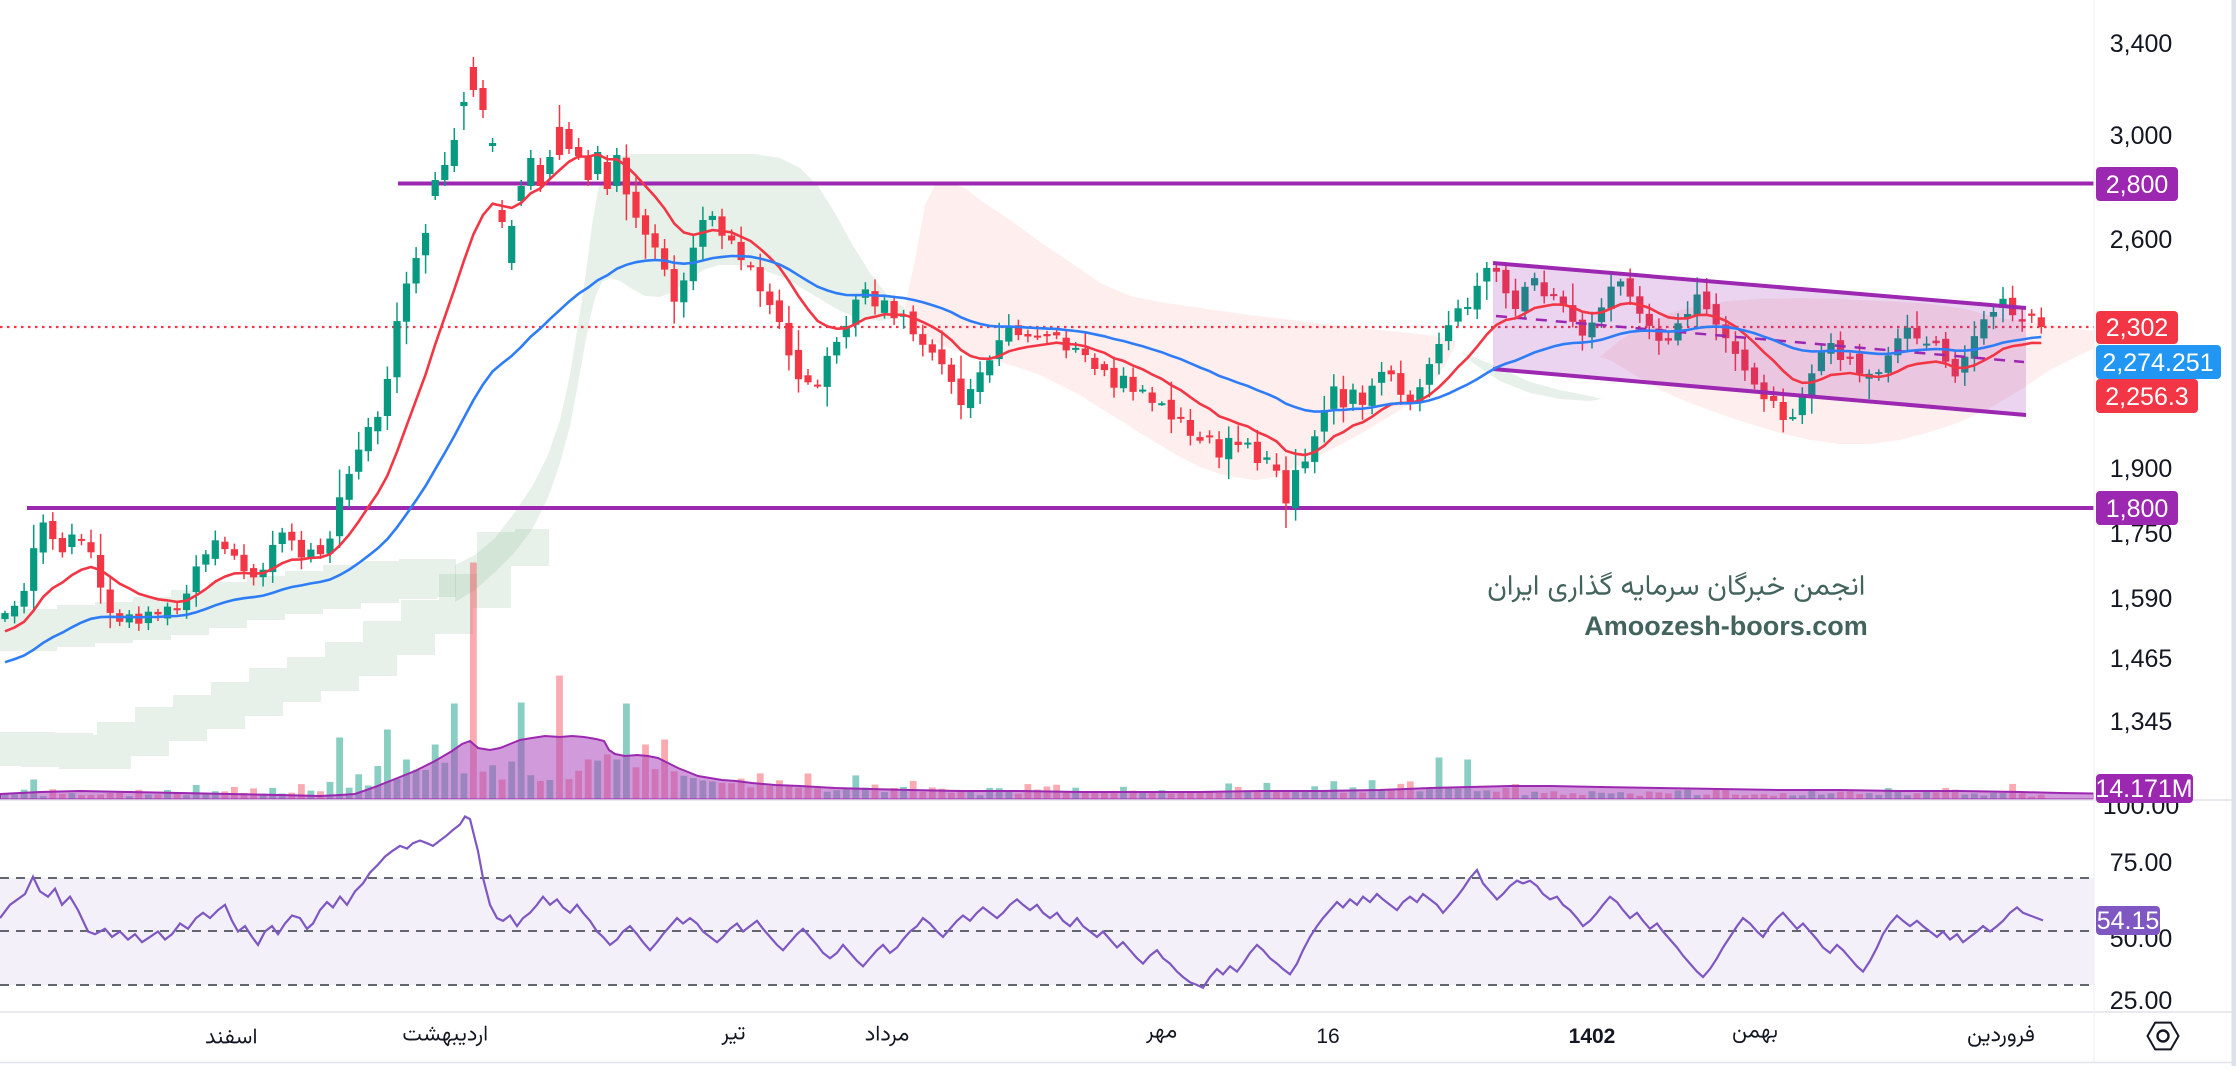  What do you see at coordinates (2137, 185) in the screenshot?
I see `svg-text: 2,800` at bounding box center [2137, 185].